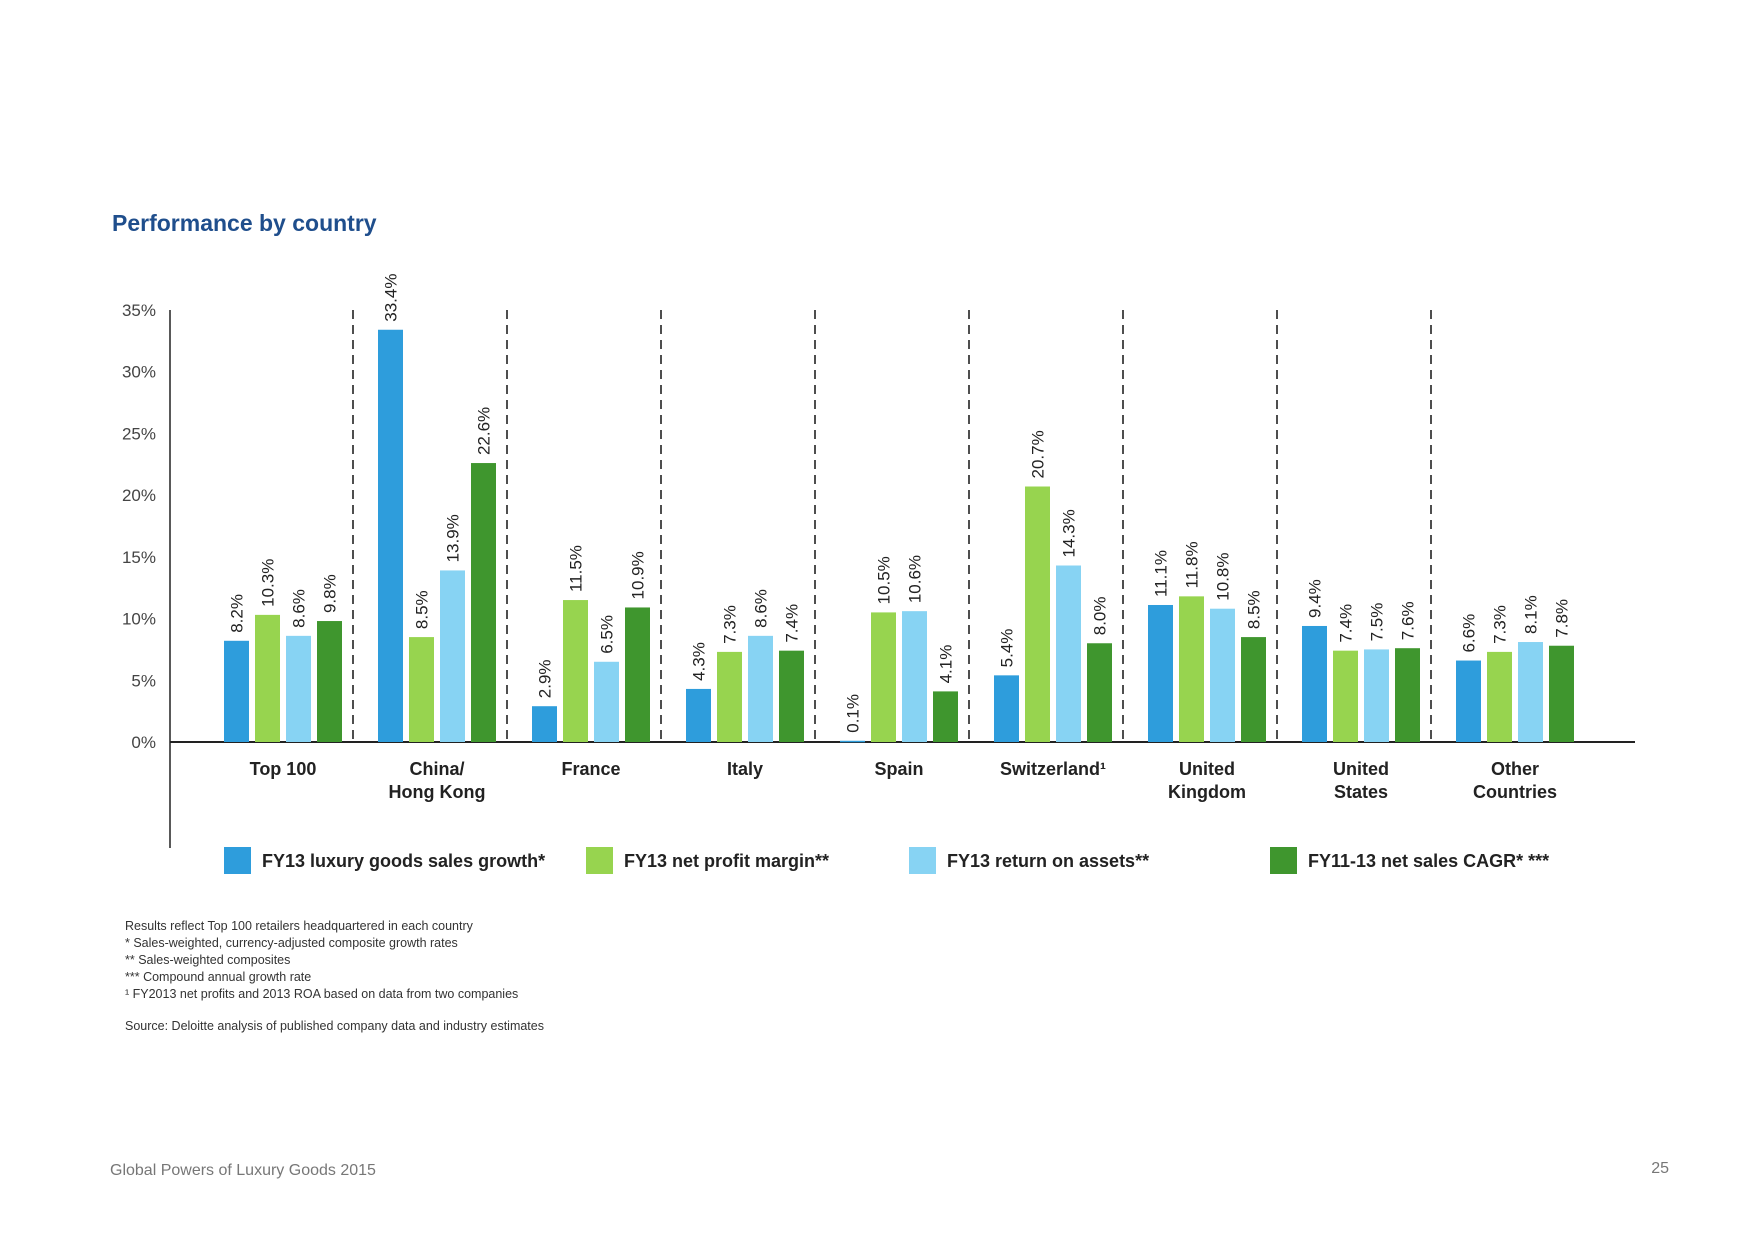 This screenshot has width=1754, height=1240. What do you see at coordinates (1161, 573) in the screenshot?
I see `bar-value-label: 11.1%` at bounding box center [1161, 573].